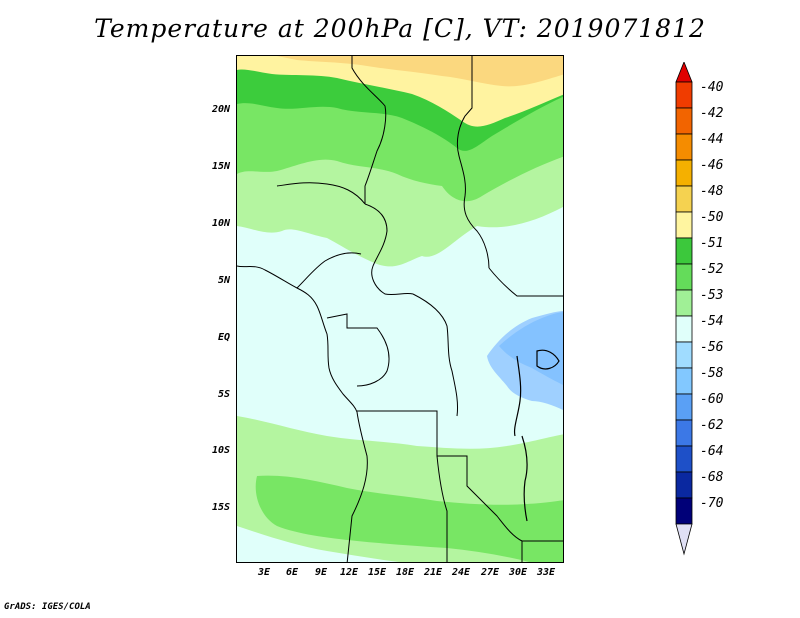 The width and height of the screenshot is (800, 618). What do you see at coordinates (712, 217) in the screenshot?
I see `colorbar-label: -50` at bounding box center [712, 217].